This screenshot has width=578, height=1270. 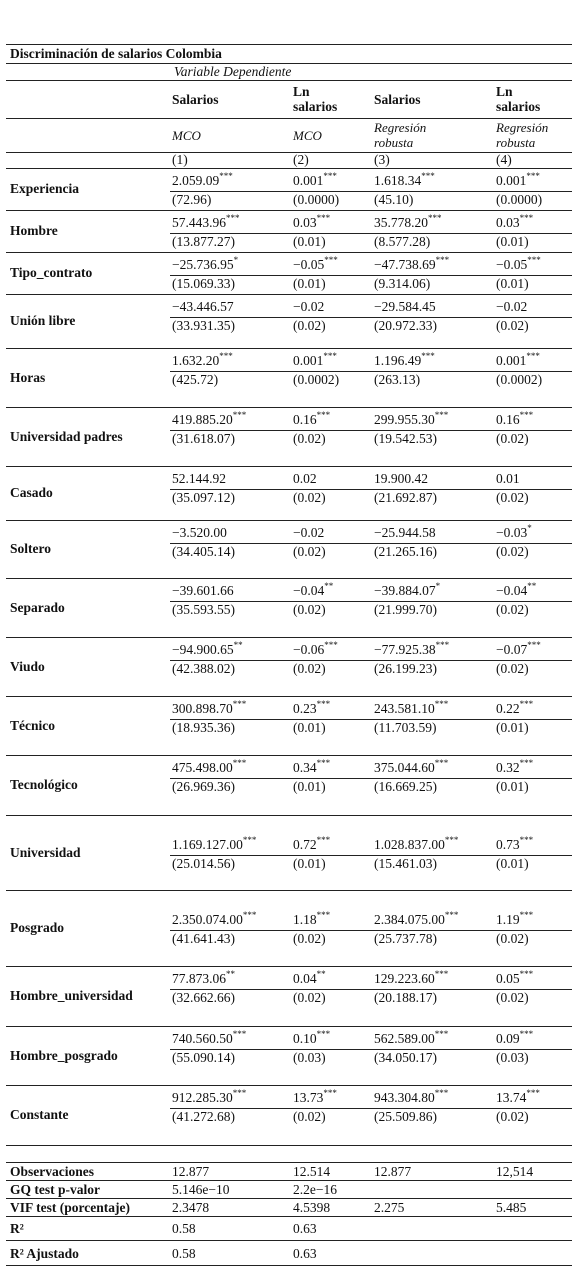 I want to click on standard-error: (41.641.43), so click(x=203, y=938).